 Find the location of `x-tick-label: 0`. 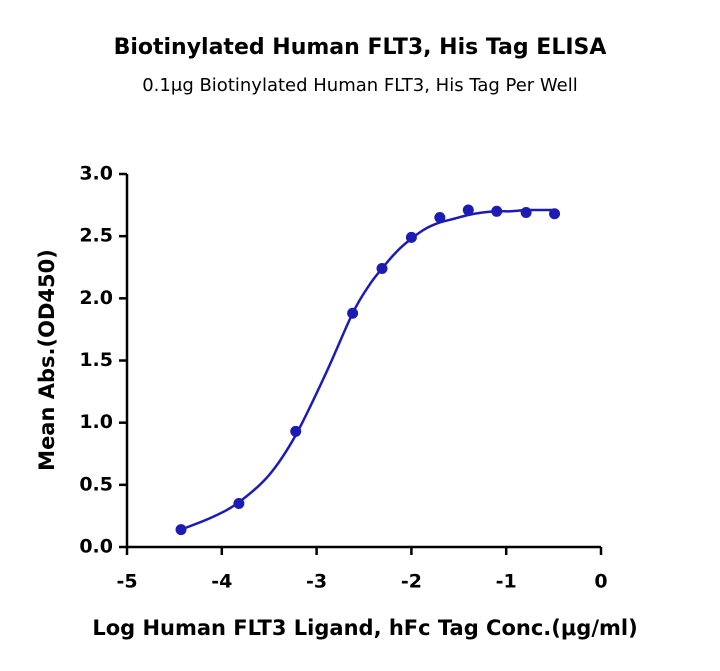

x-tick-label: 0 is located at coordinates (600, 582).